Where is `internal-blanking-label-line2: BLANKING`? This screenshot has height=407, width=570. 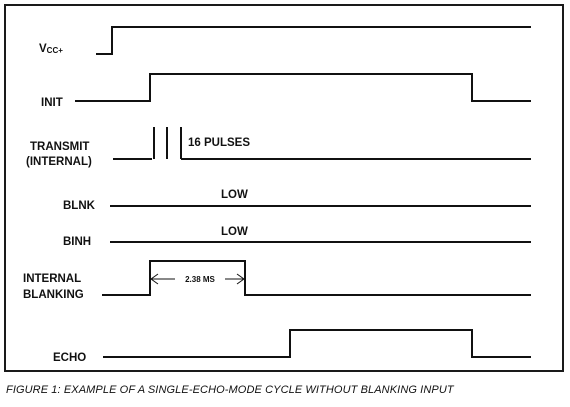
internal-blanking-label-line2: BLANKING is located at coordinates (53, 295).